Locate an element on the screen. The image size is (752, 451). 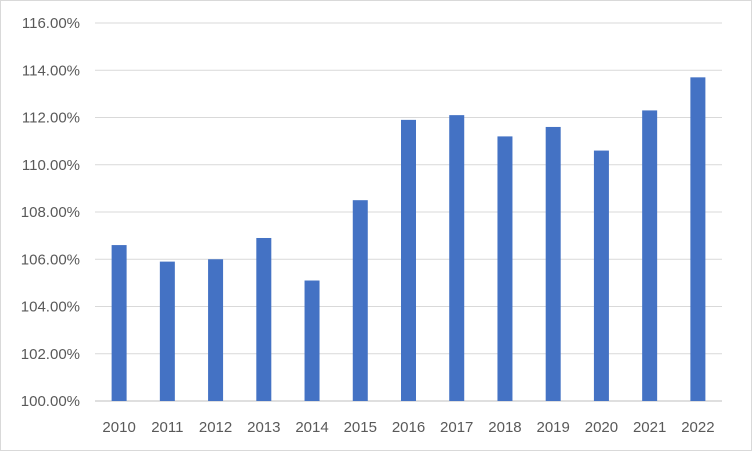
x-tick-label: 2011 is located at coordinates (167, 427).